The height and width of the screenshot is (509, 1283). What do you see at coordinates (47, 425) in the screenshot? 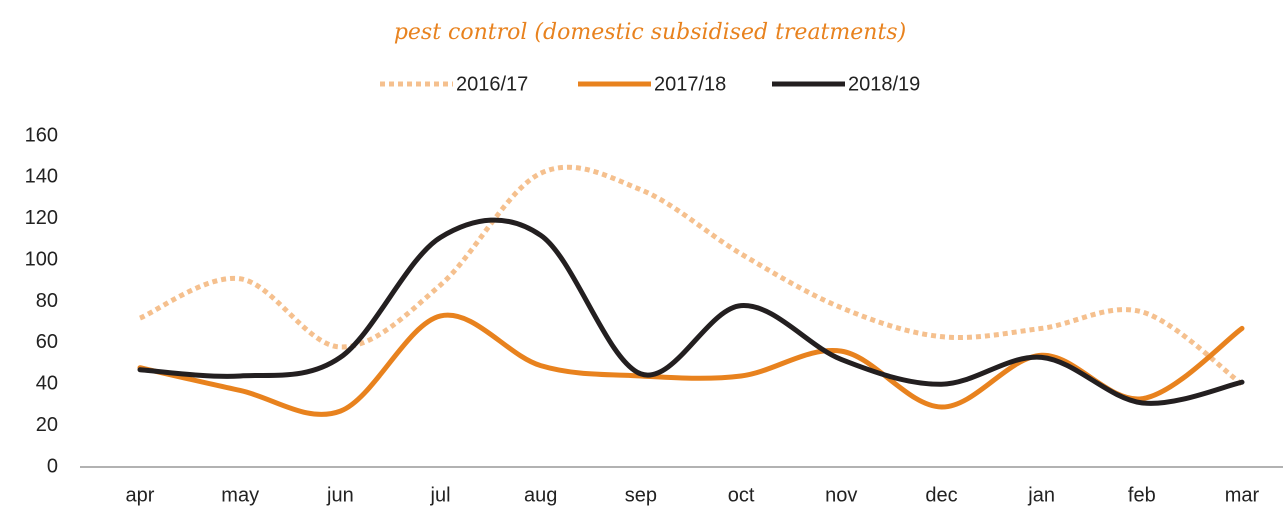
I see `y-tick-label: 20` at bounding box center [47, 425].